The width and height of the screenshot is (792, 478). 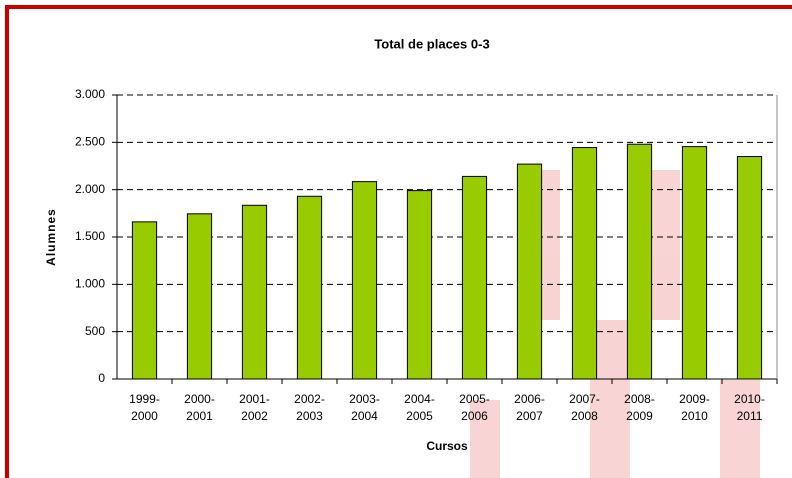 I want to click on y-tick-label: 0, so click(x=101, y=378).